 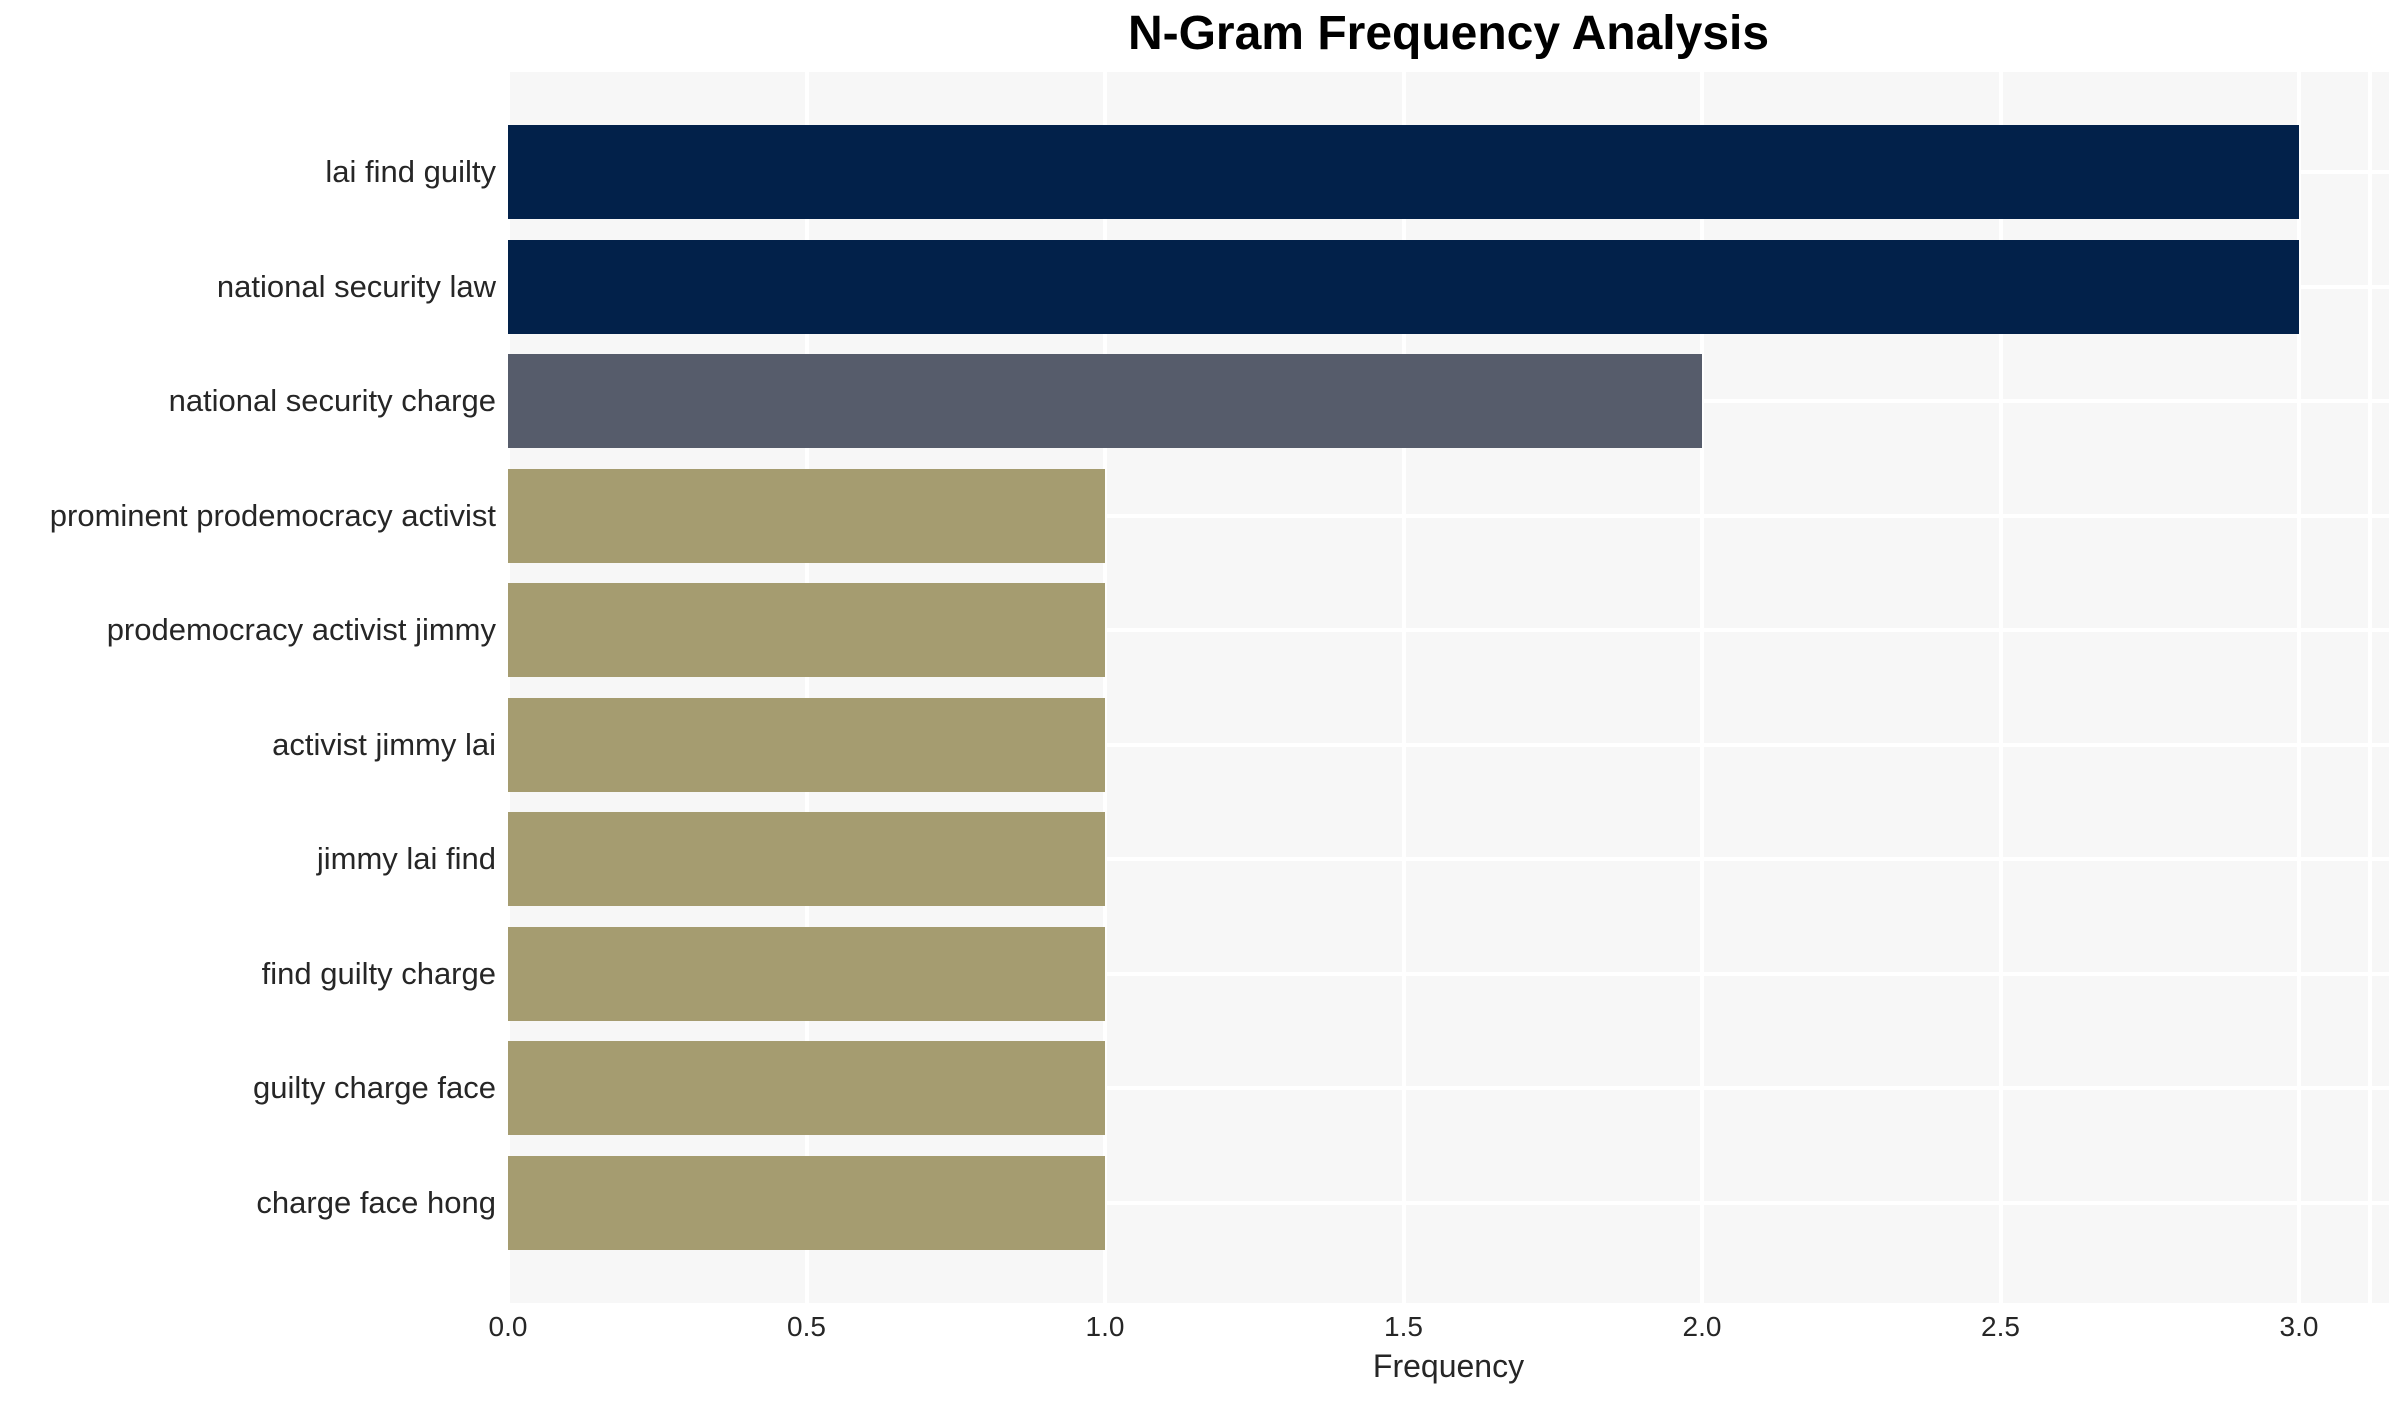 I want to click on x-axis-tick-label: 0.5, so click(x=806, y=1326).